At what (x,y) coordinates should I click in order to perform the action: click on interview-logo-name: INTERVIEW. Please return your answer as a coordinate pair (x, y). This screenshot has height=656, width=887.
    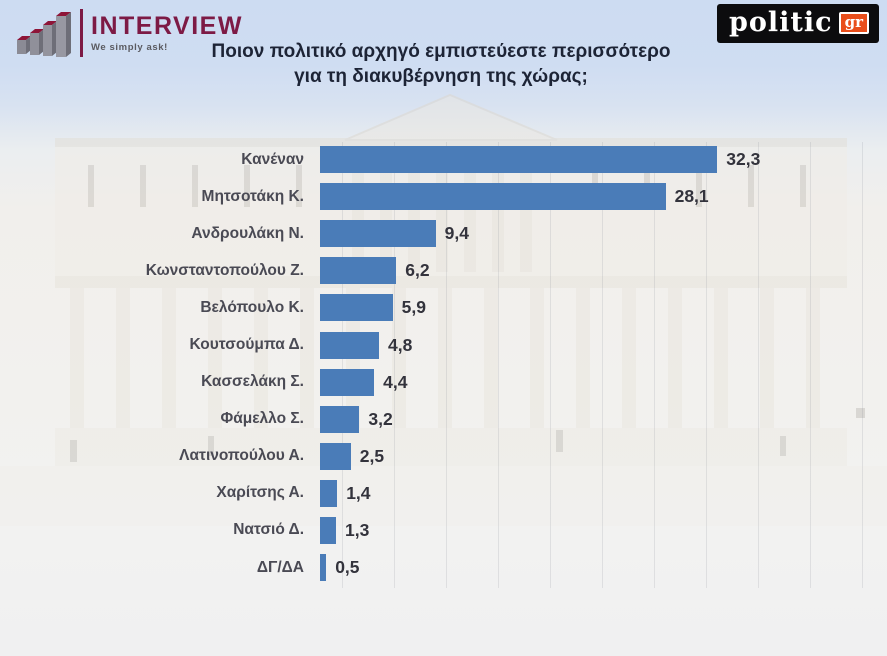
    Looking at the image, I should click on (167, 25).